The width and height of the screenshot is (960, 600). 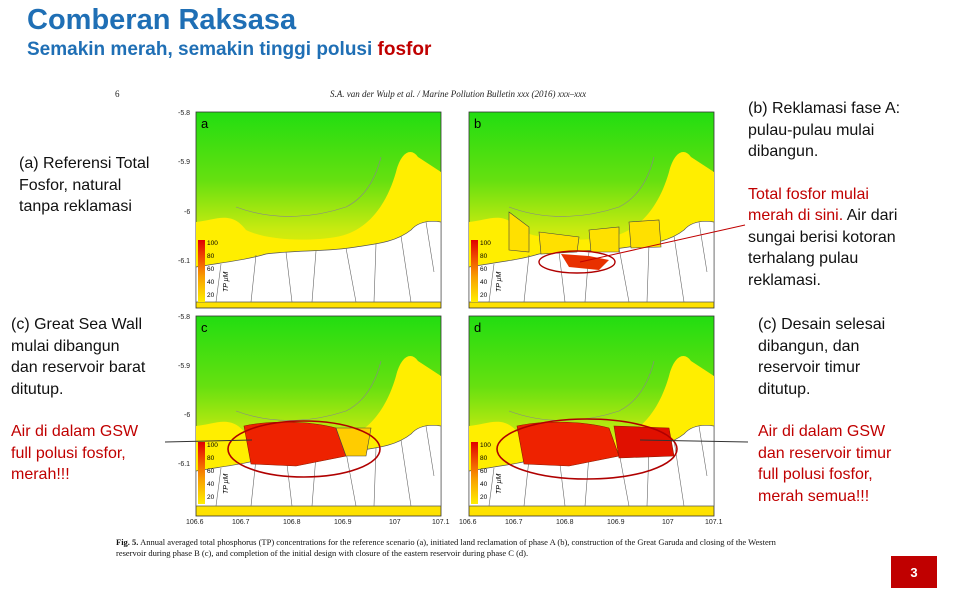 What do you see at coordinates (565, 522) in the screenshot?
I see `x-tick: 106.8` at bounding box center [565, 522].